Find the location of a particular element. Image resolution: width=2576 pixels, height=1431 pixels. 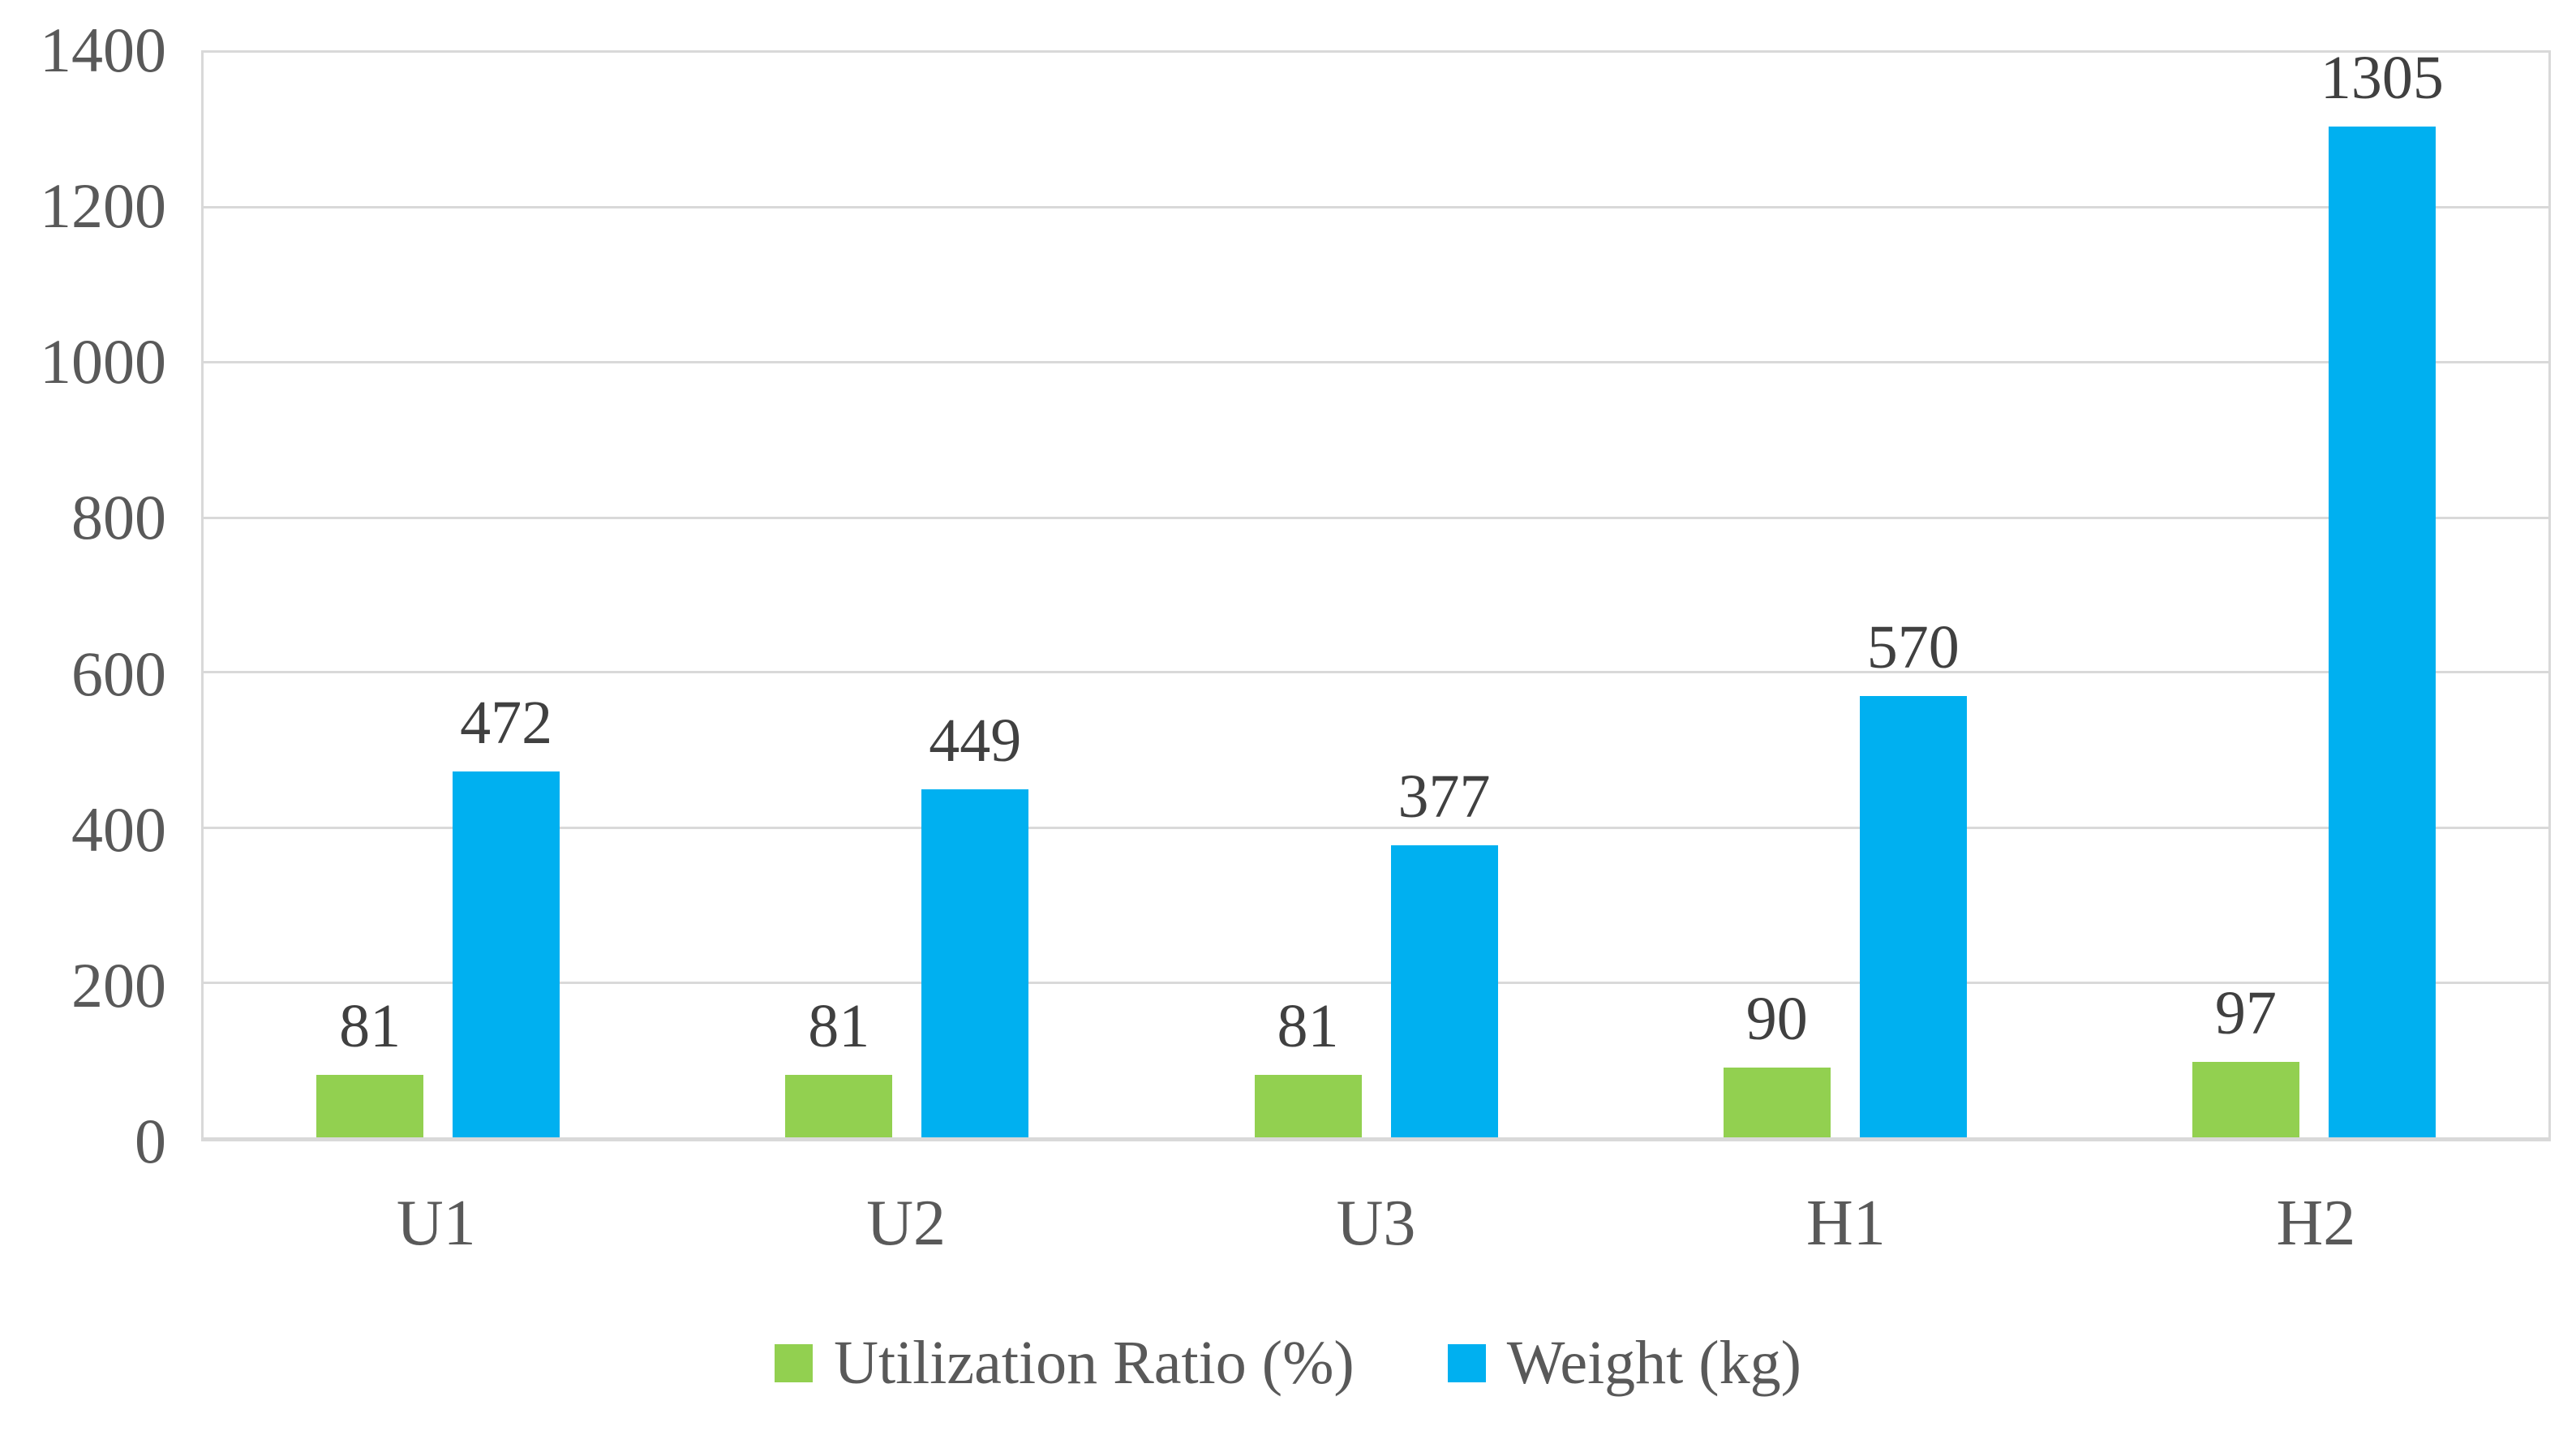

legend: Utilization Ratio (%) Weight (kg) is located at coordinates (1288, 1363).